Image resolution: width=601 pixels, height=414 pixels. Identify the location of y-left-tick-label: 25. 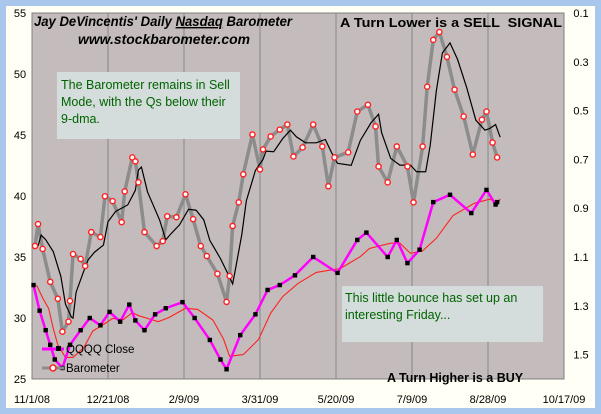
(20, 380).